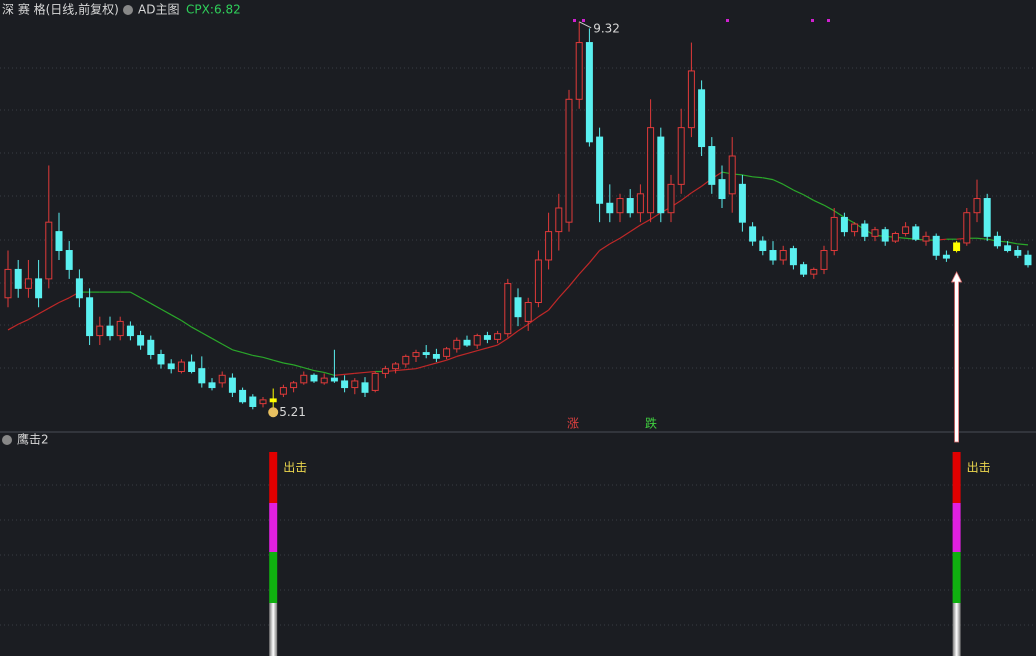 The height and width of the screenshot is (656, 1036). I want to click on indicator-name: AD主图, so click(158, 10).